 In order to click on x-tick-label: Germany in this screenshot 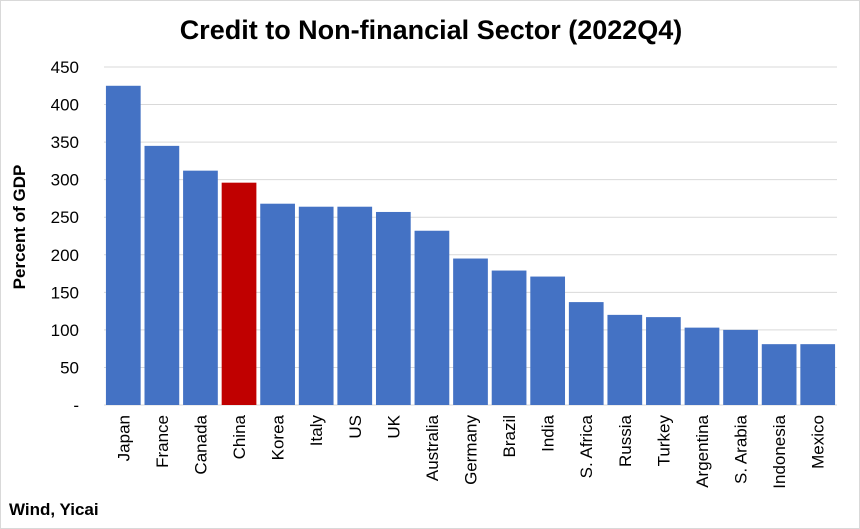, I will do `click(471, 450)`.